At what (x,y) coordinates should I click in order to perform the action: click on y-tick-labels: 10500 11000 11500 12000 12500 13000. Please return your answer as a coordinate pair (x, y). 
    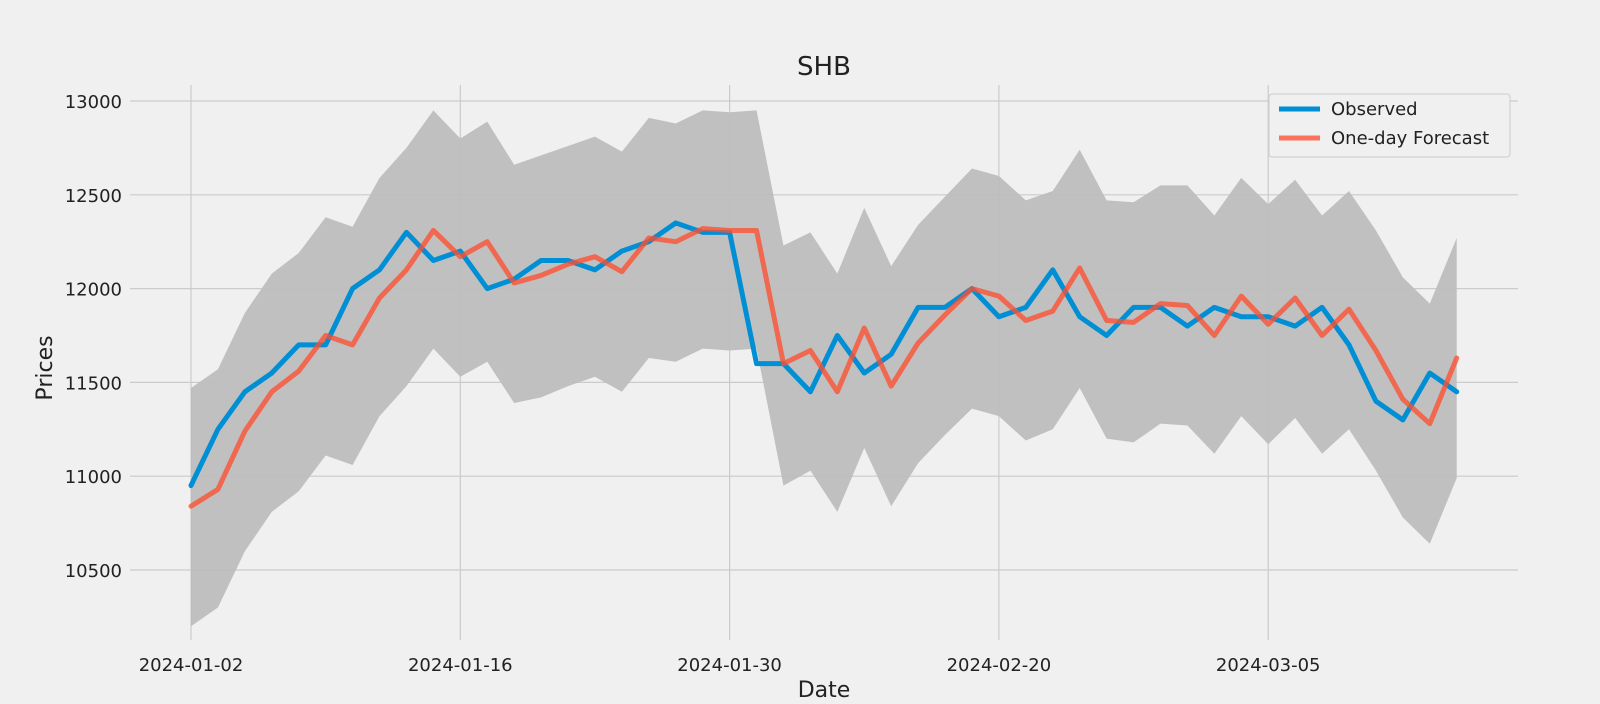
    Looking at the image, I should click on (93, 337).